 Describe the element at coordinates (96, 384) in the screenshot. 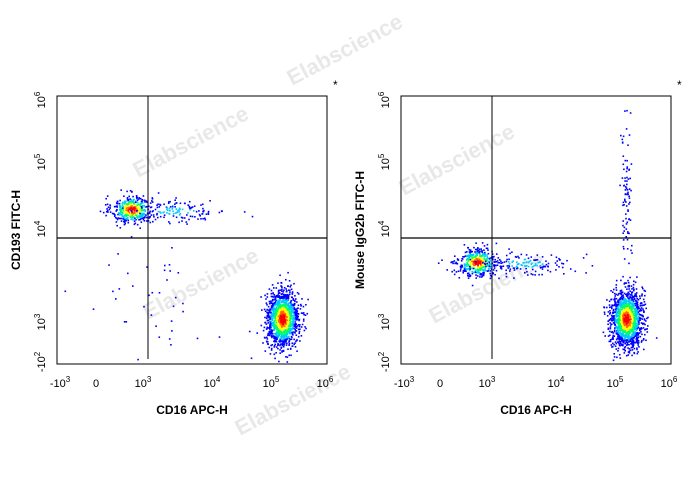

I see `x-tick-label: 0` at that location.